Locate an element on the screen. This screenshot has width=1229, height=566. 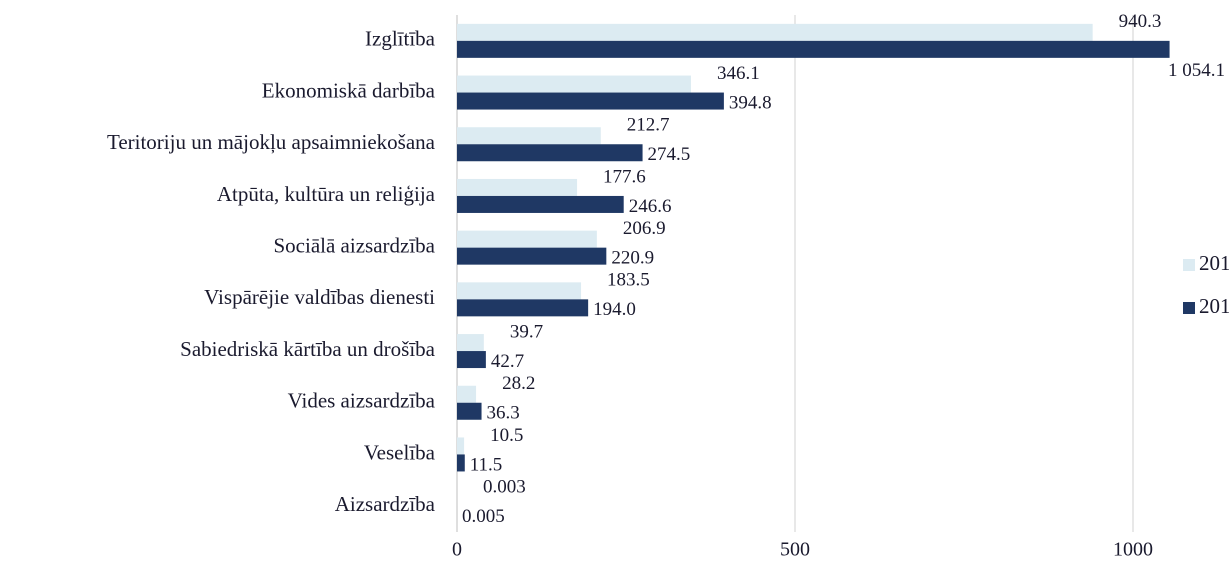
legend-label: 2017 is located at coordinates (1214, 306).